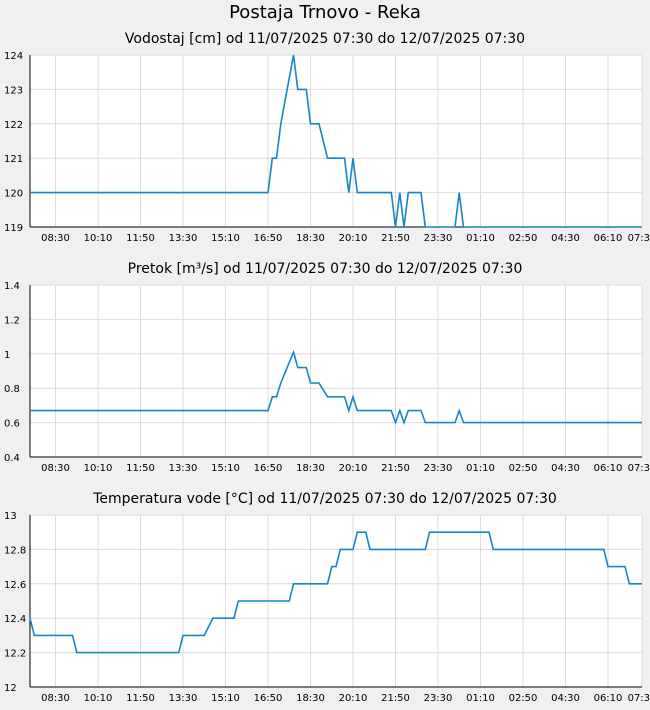 The image size is (650, 710). What do you see at coordinates (13, 56) in the screenshot?
I see `y-tick-label: 124` at bounding box center [13, 56].